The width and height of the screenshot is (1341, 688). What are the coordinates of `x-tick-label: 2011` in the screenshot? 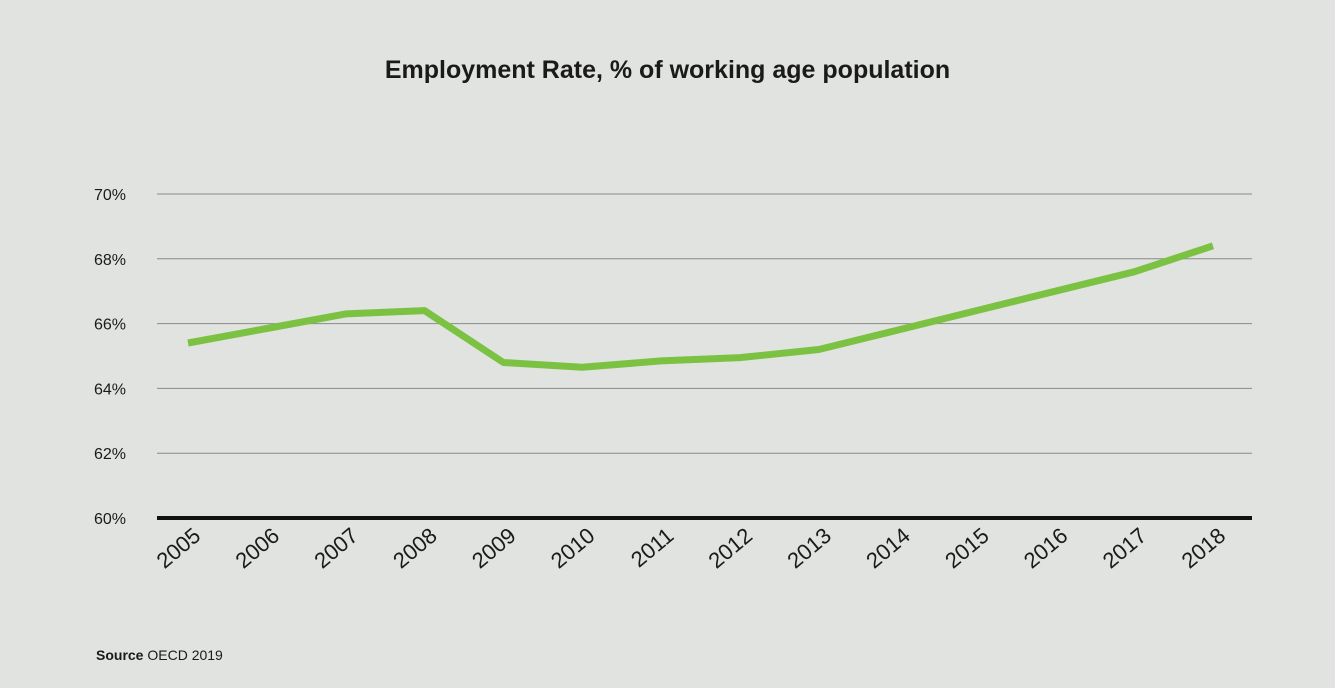 It's located at (652, 548).